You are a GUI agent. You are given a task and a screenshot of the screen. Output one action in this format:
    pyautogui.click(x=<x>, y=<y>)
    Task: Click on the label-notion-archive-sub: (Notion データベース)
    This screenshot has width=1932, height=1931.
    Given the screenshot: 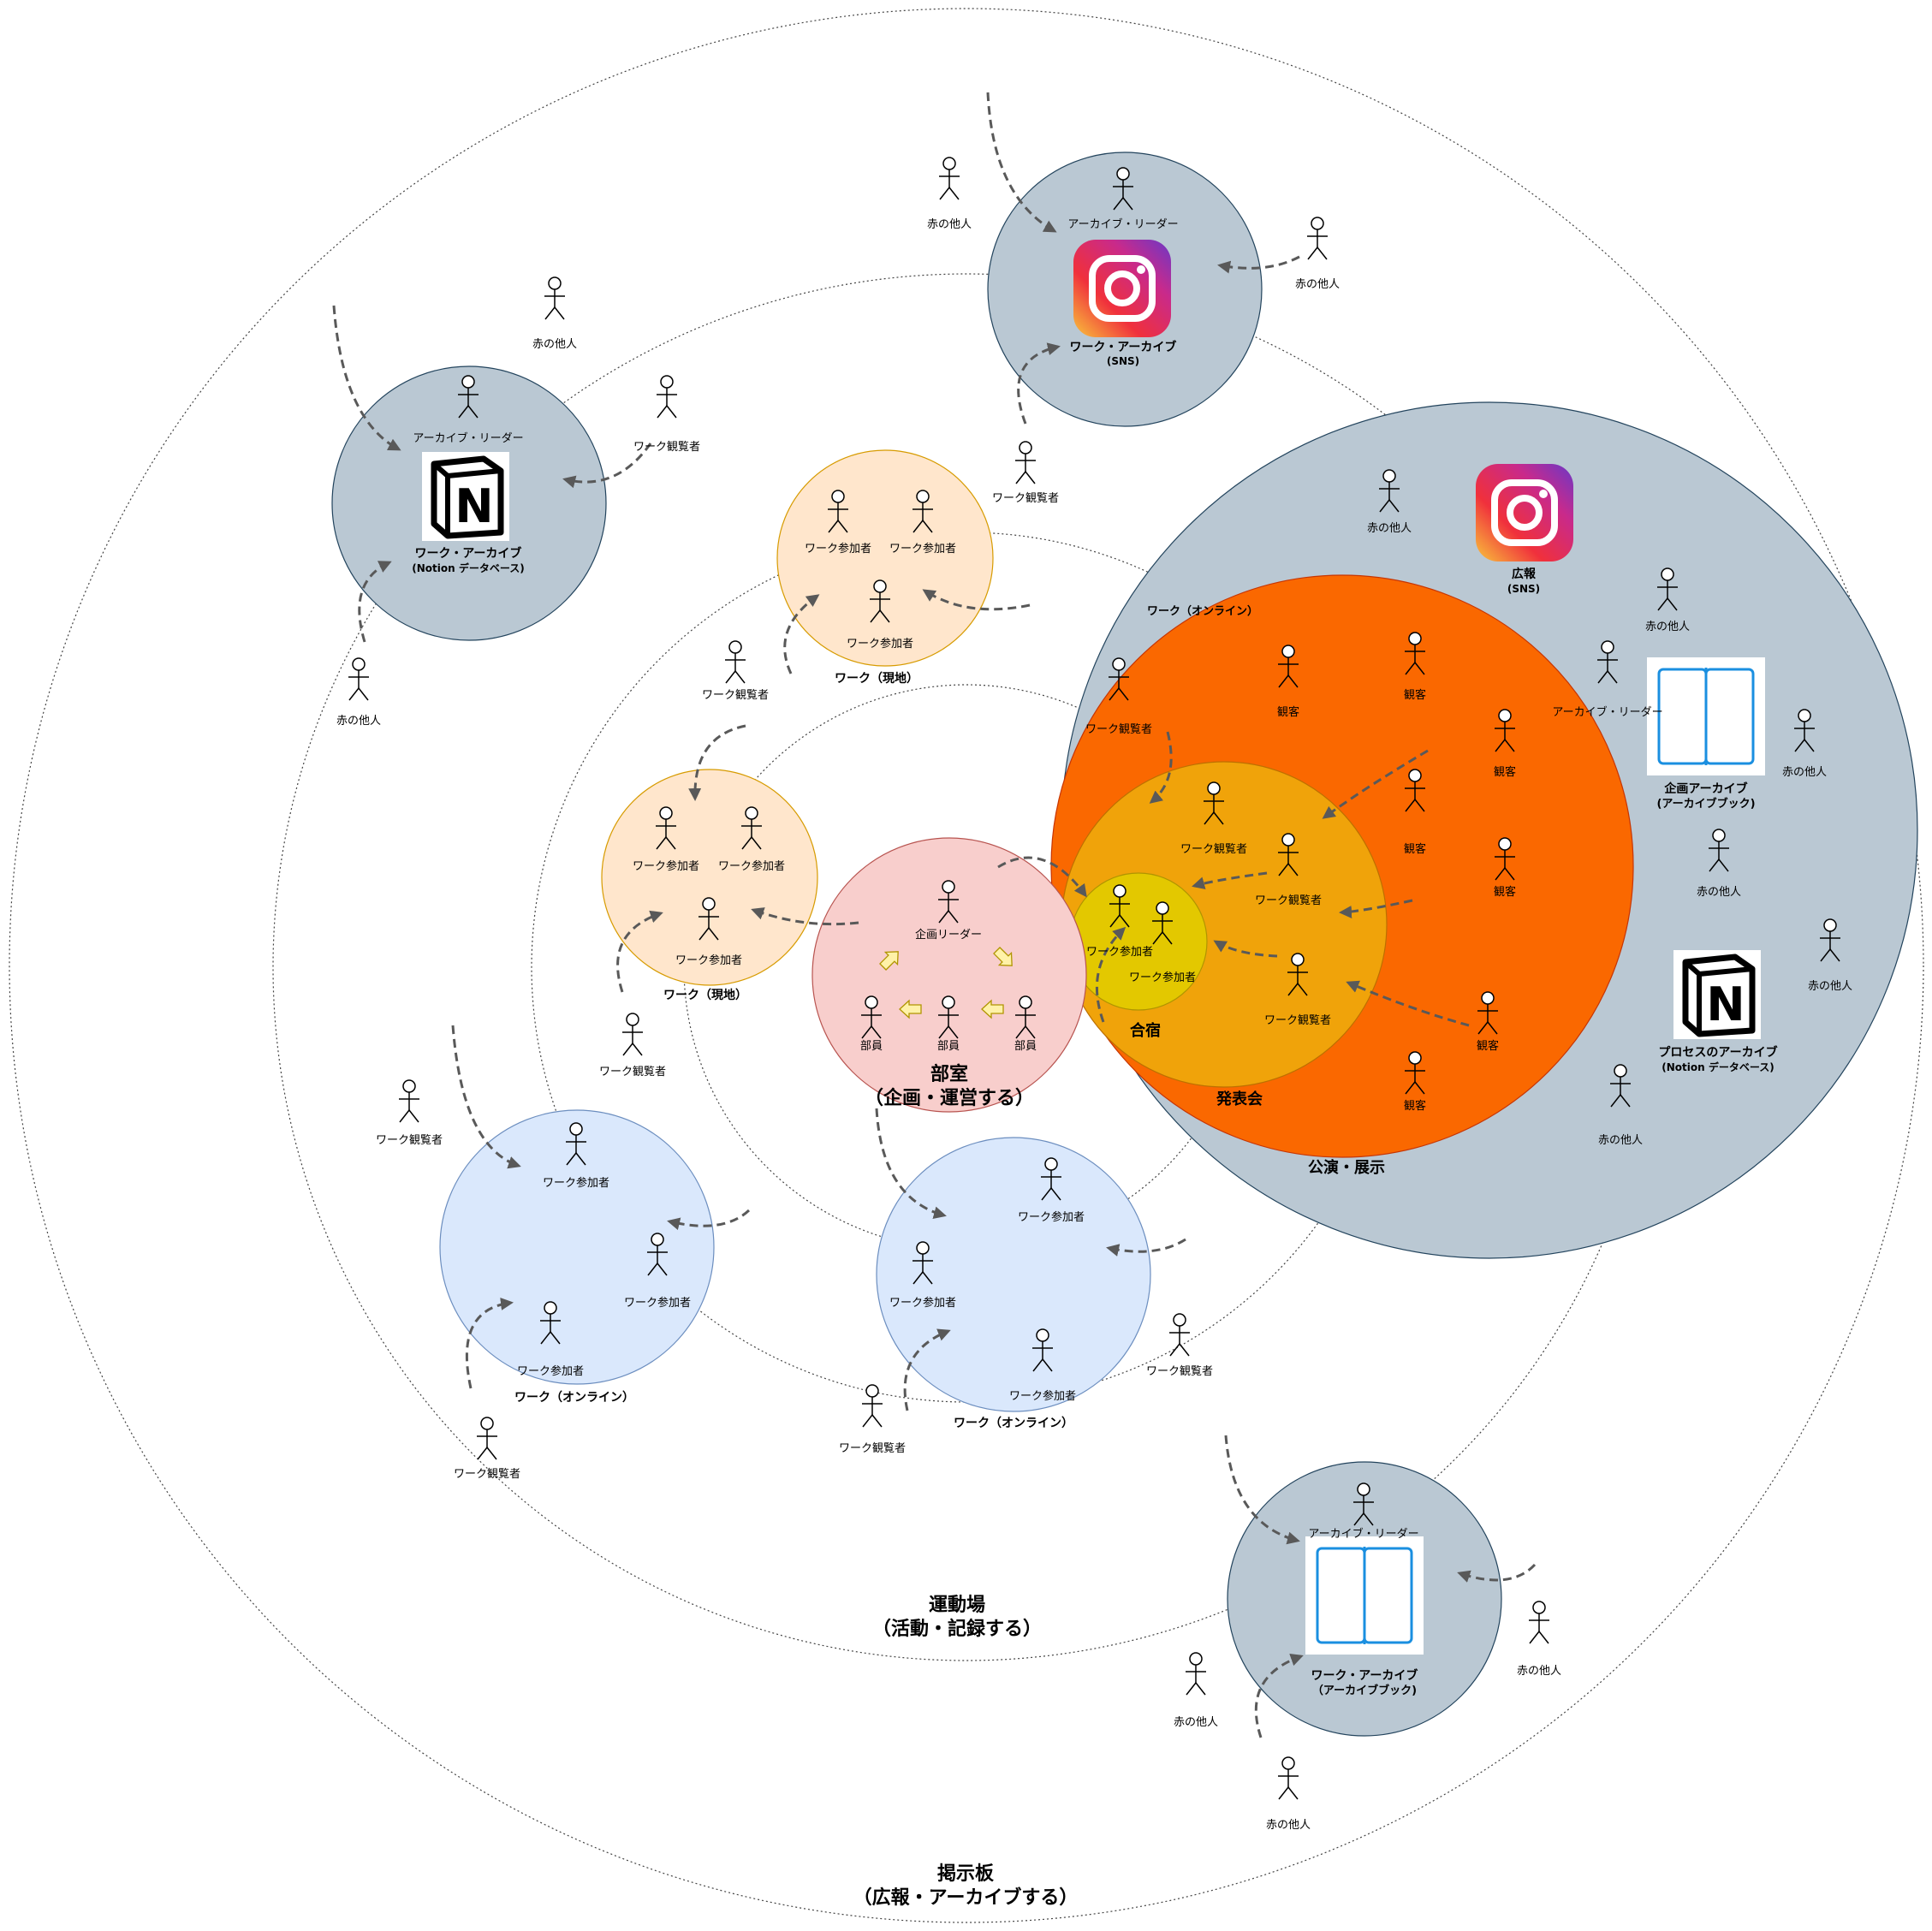 What is the action you would take?
    pyautogui.click(x=468, y=567)
    